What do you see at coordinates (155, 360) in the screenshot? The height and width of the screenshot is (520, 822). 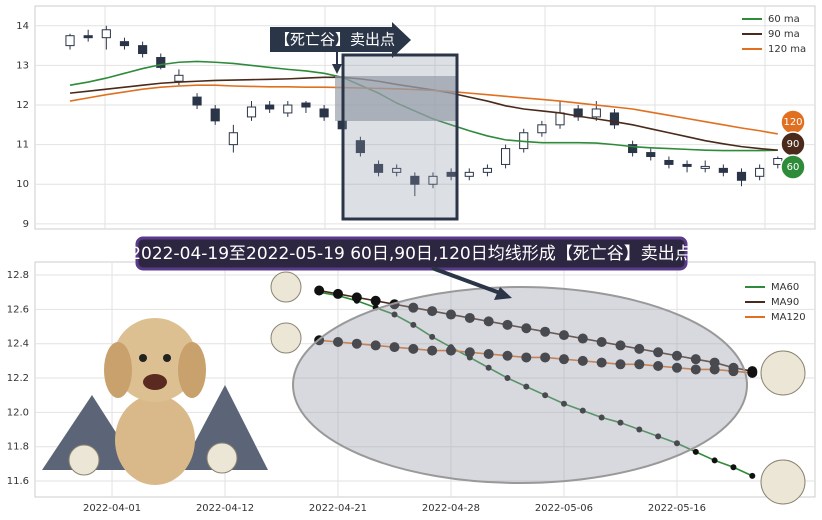 I see `dog-head` at bounding box center [155, 360].